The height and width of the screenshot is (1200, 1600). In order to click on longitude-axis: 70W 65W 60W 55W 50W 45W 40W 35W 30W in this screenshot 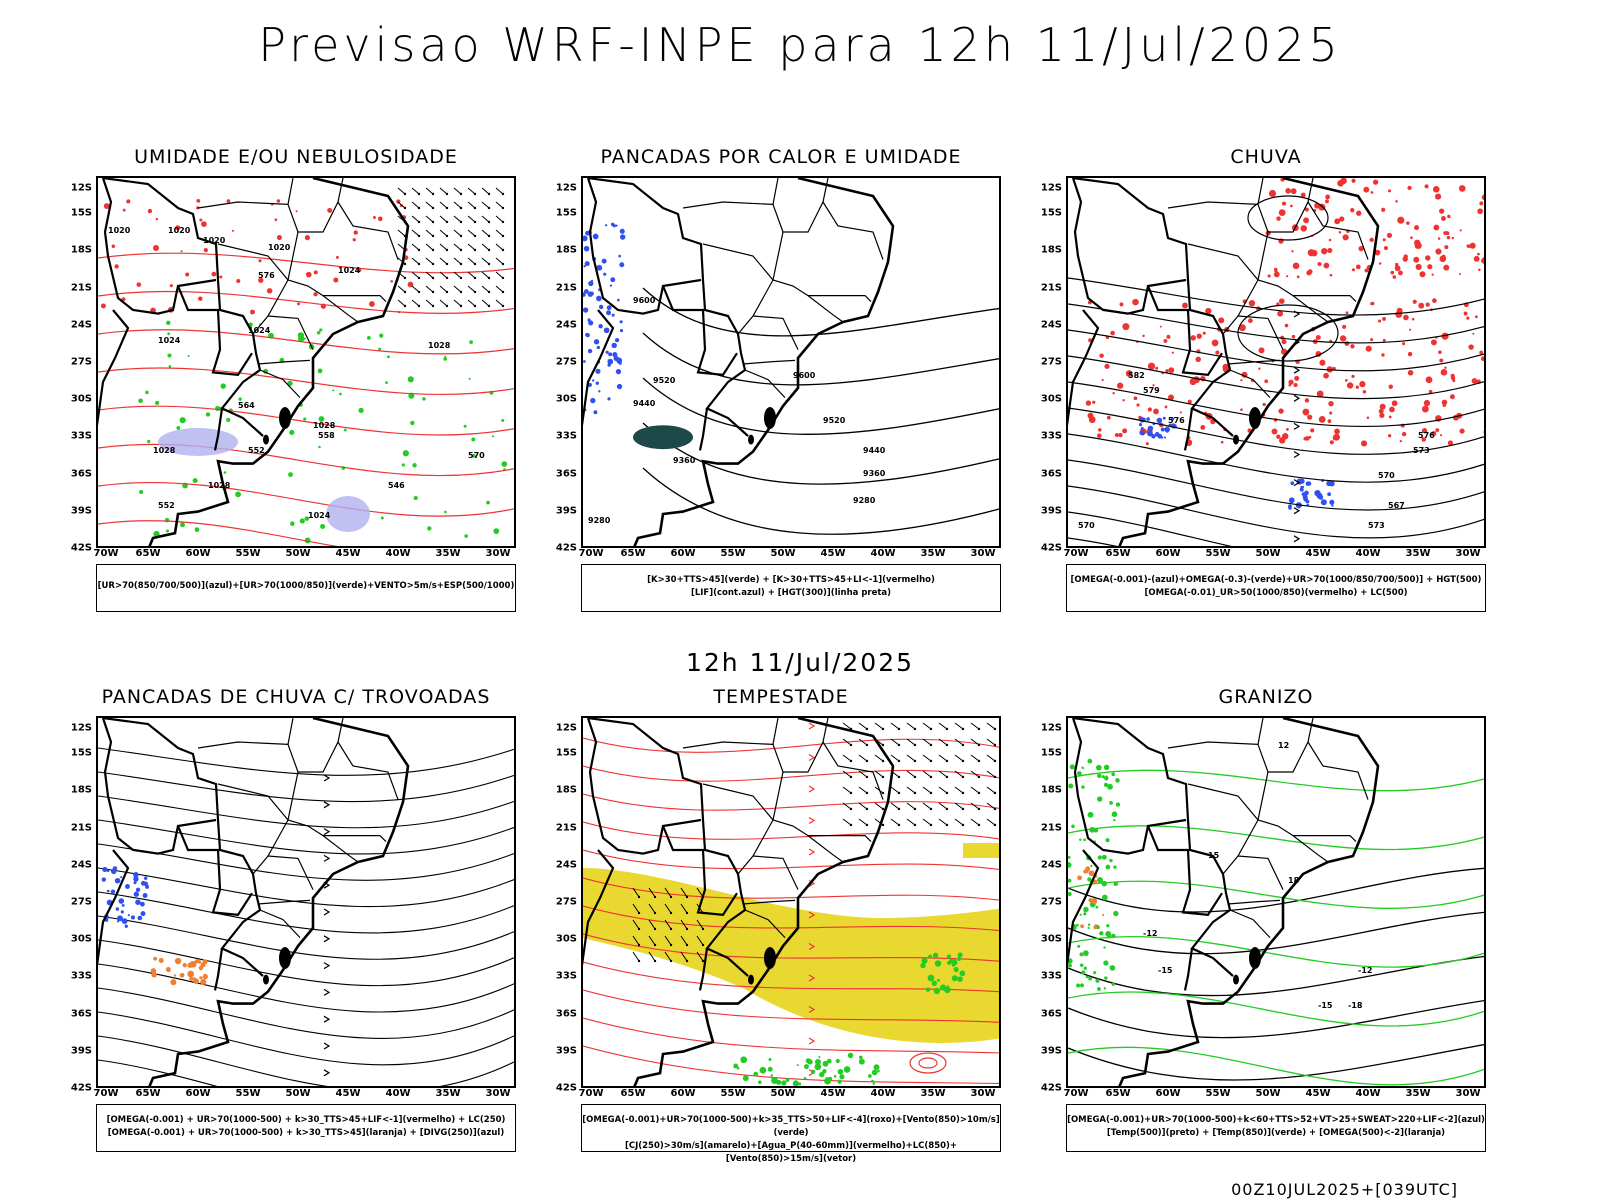, I will do `click(1275, 555)`.